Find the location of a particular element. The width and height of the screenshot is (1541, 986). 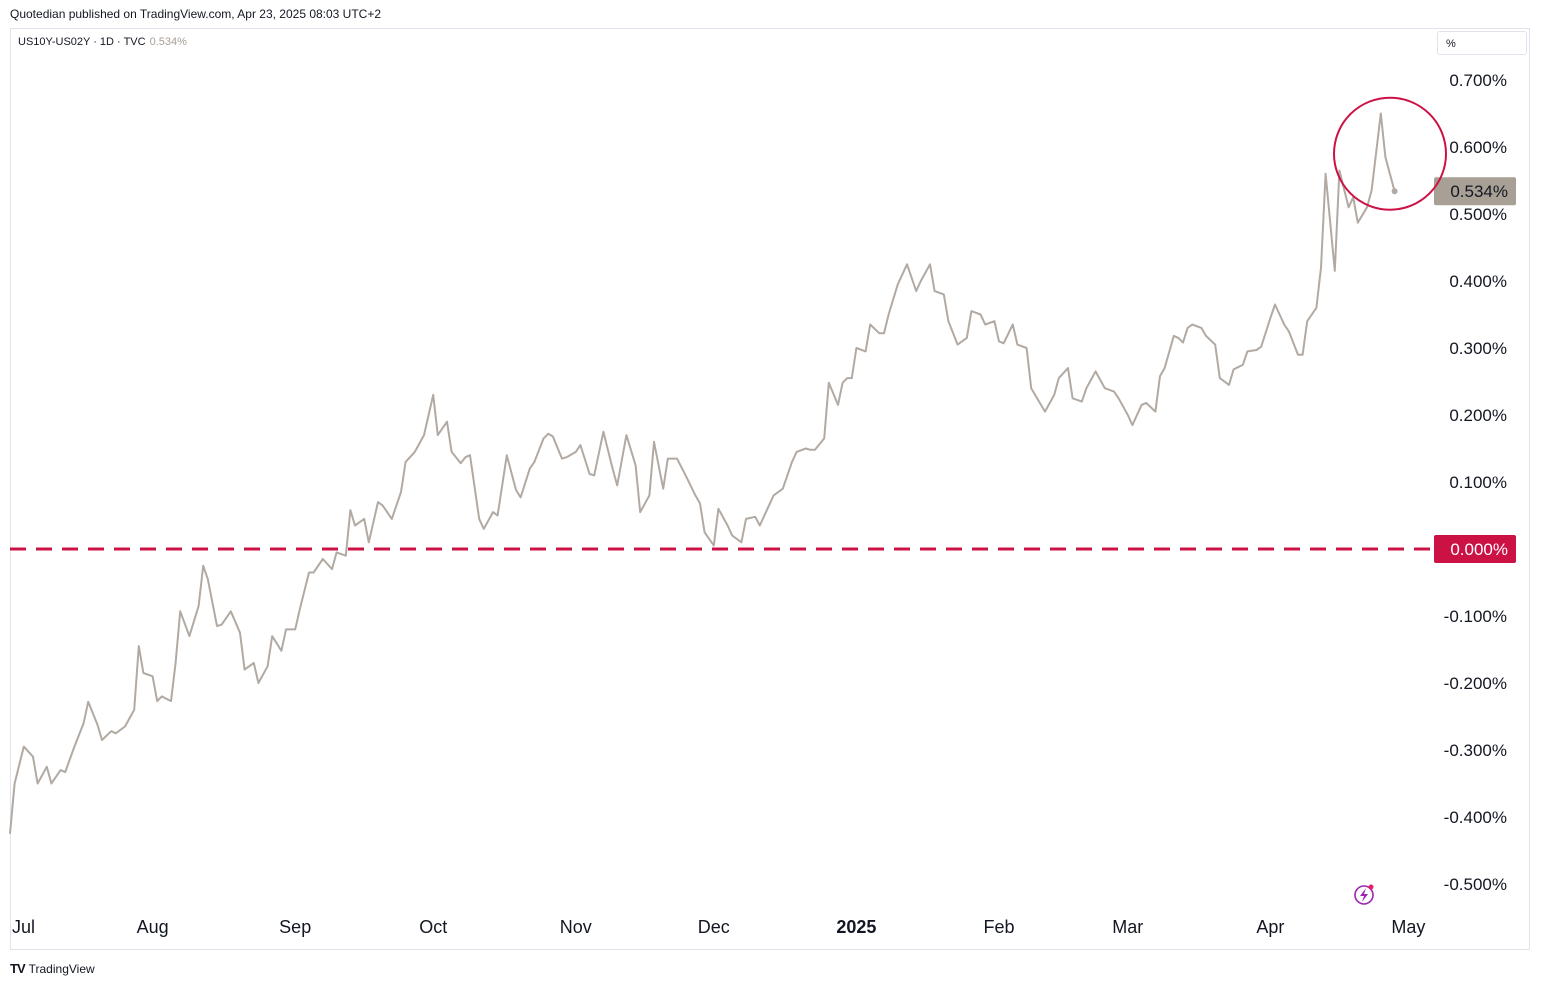

zero-value-badge is located at coordinates (1475, 549).